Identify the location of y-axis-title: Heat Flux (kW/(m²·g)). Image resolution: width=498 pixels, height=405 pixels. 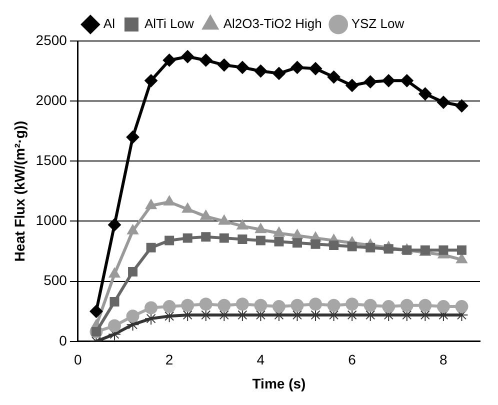
(19, 191).